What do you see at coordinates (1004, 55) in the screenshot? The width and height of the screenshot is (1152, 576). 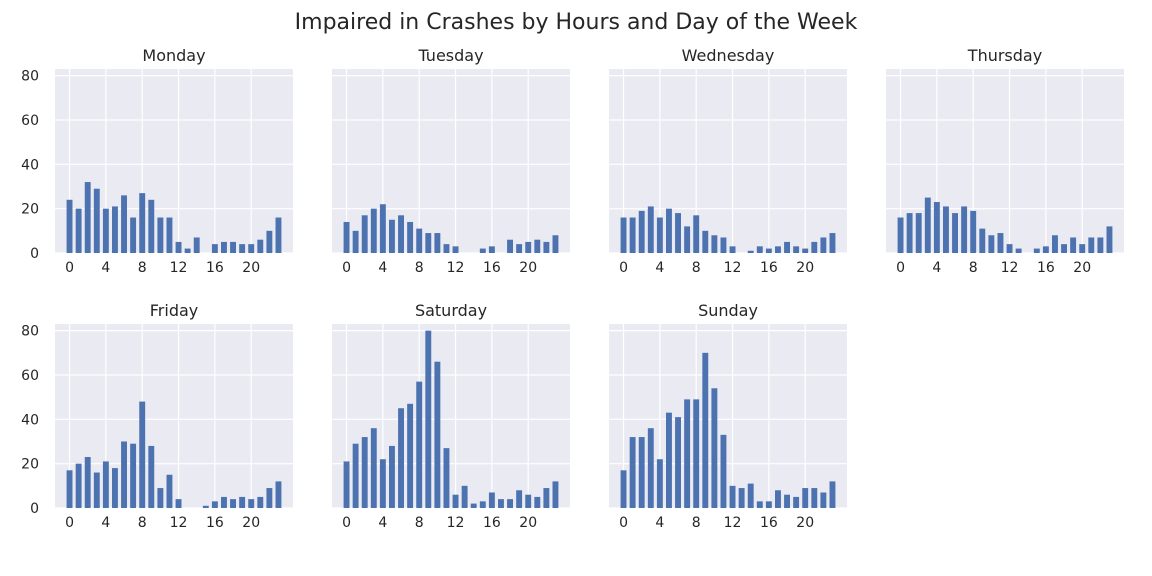 I see `panel-title: Thursday` at bounding box center [1004, 55].